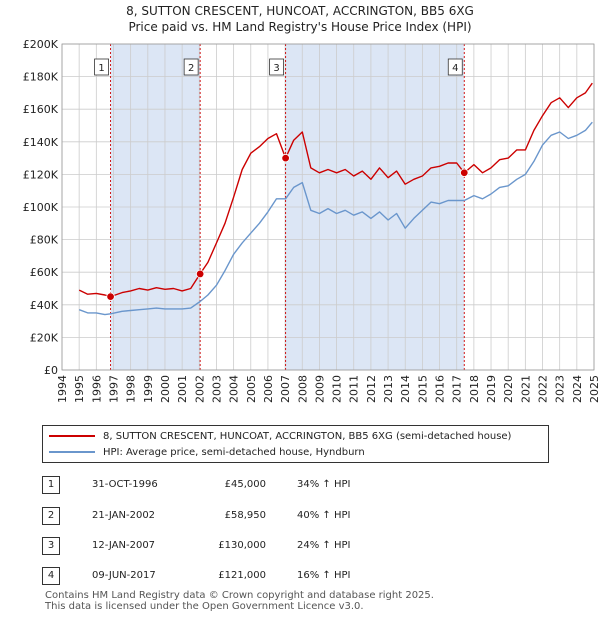 The width and height of the screenshot is (600, 620). What do you see at coordinates (182, 389) in the screenshot?
I see `x-tick-label: 2001` at bounding box center [182, 389].